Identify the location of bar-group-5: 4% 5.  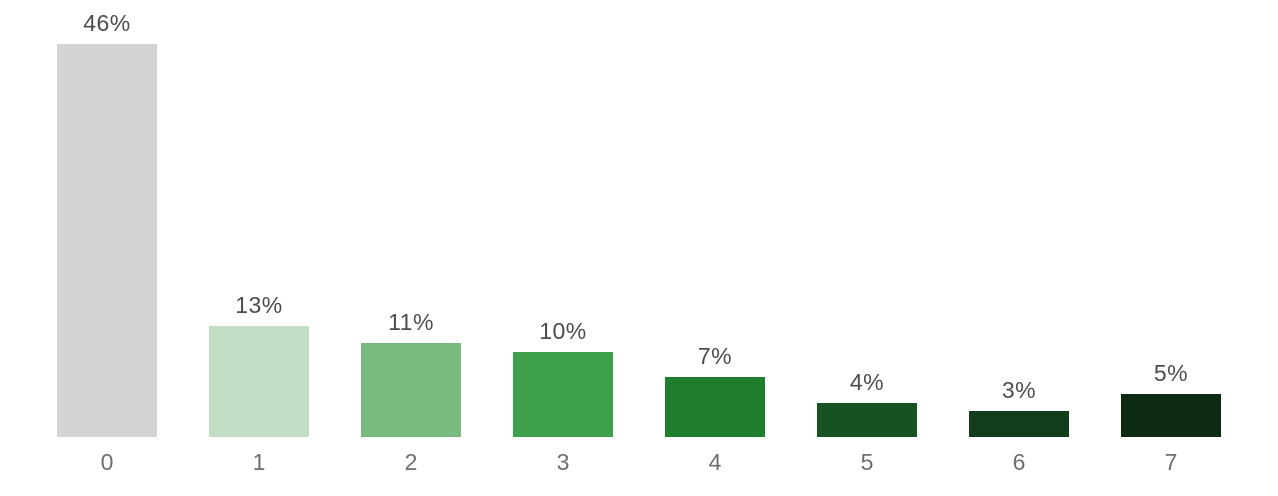
(867, 248).